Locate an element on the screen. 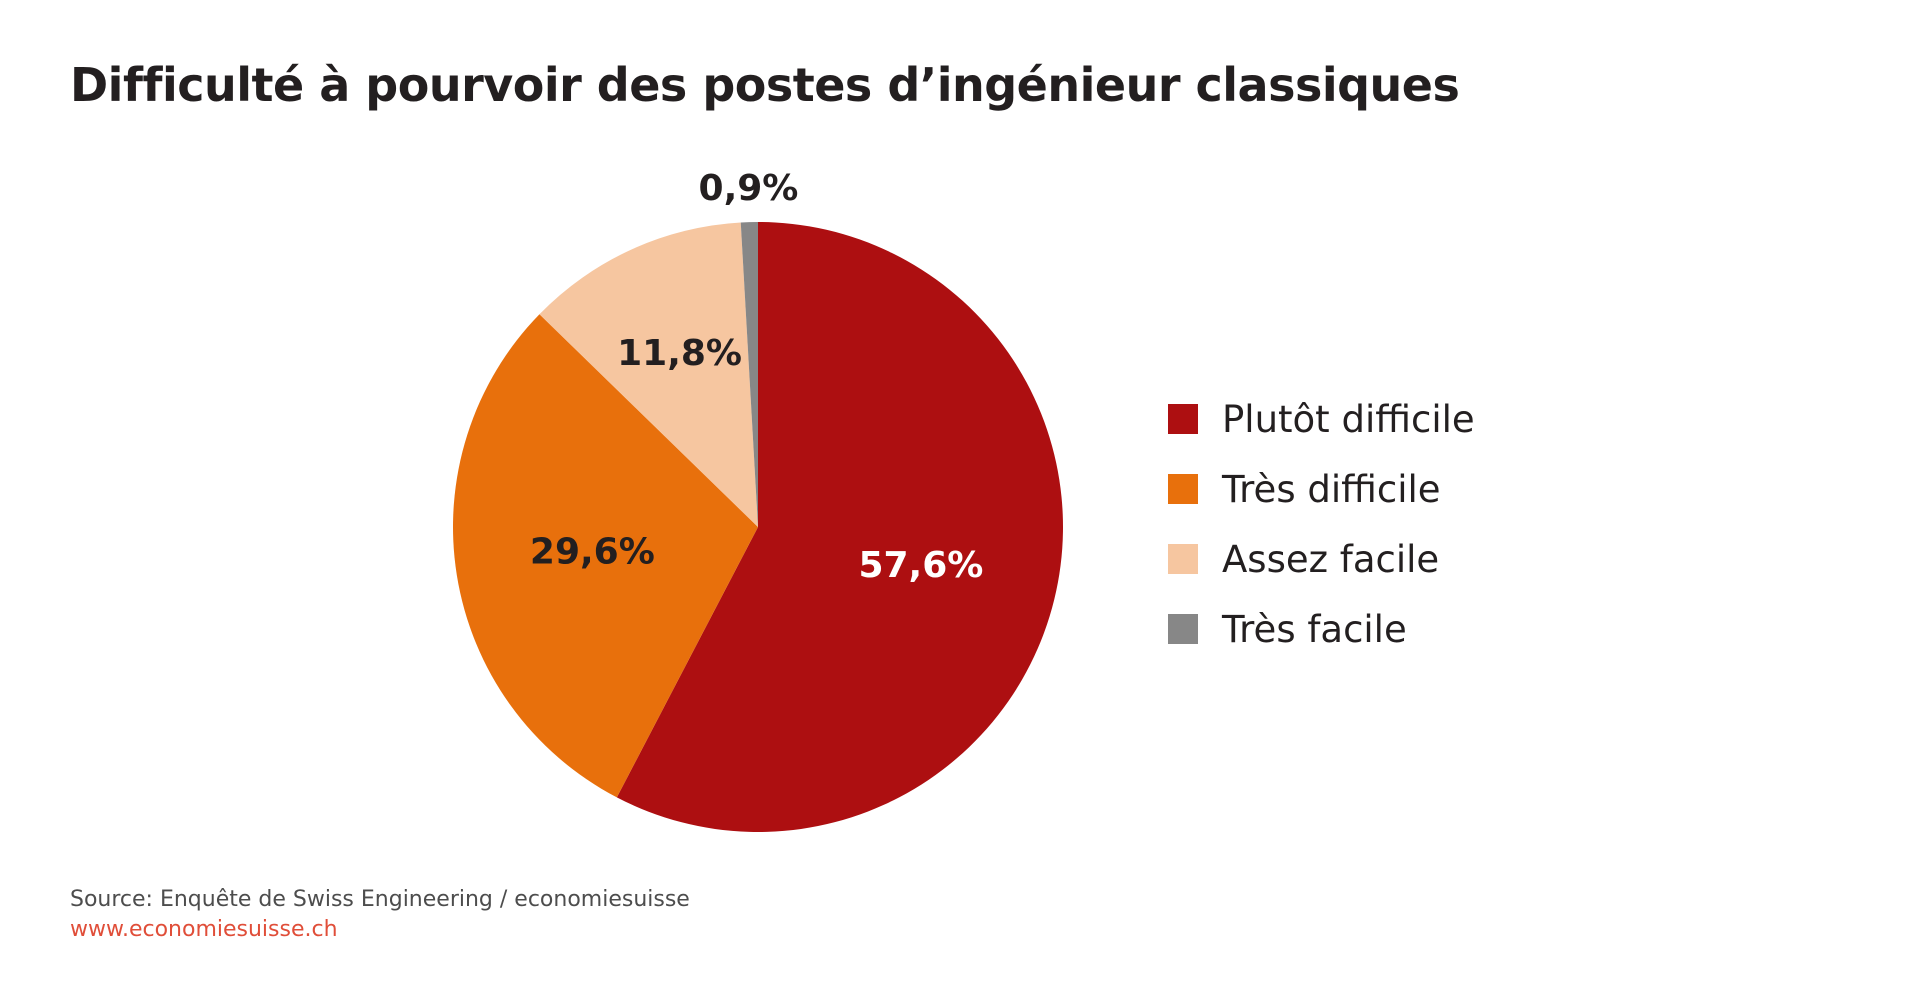  legend-label: Plutôt difficile is located at coordinates (1348, 419).